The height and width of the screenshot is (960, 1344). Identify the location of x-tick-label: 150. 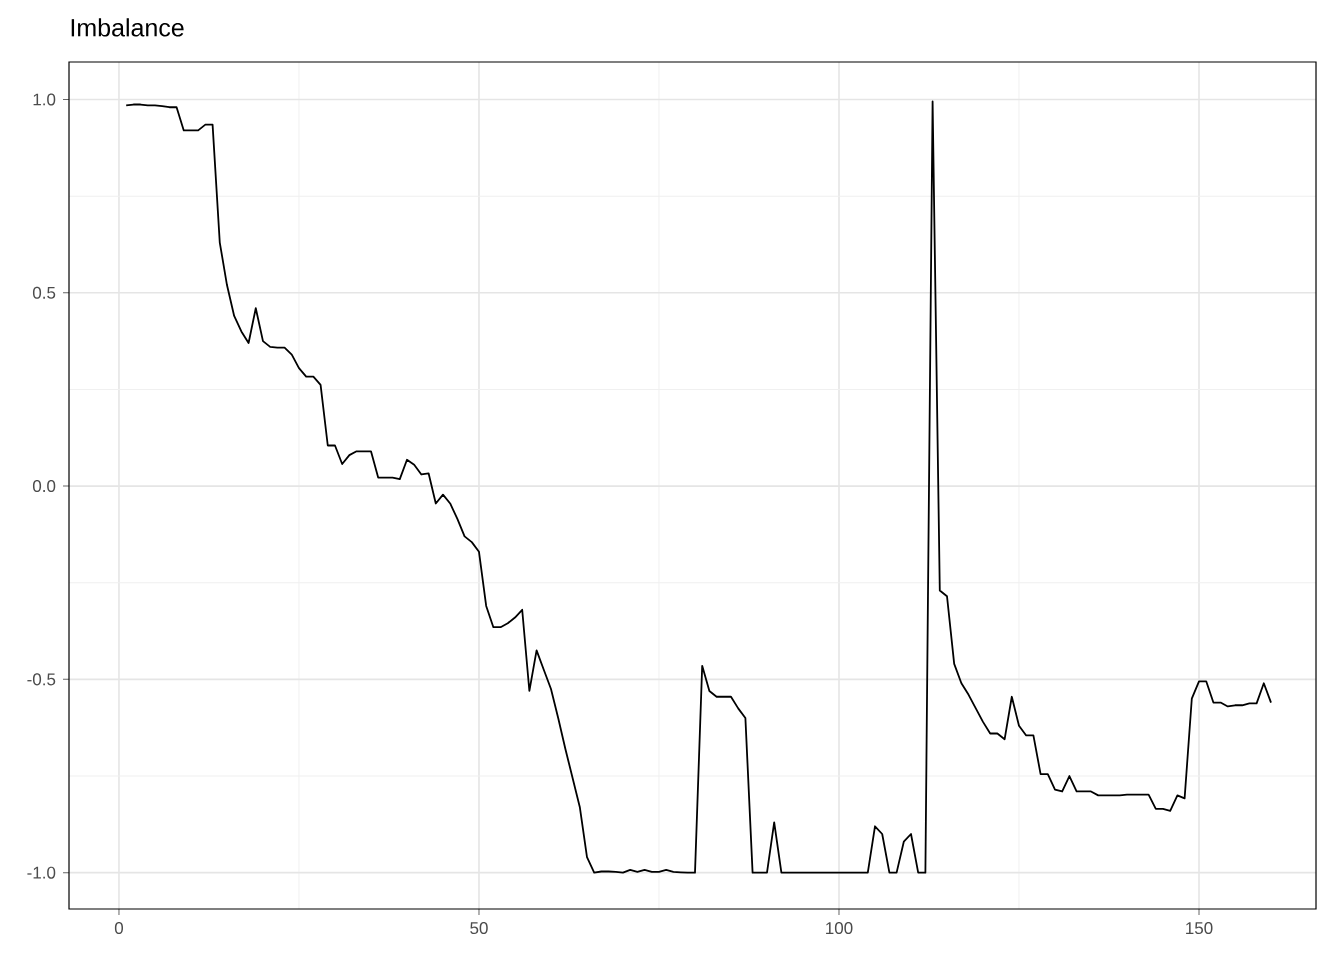
(1199, 928).